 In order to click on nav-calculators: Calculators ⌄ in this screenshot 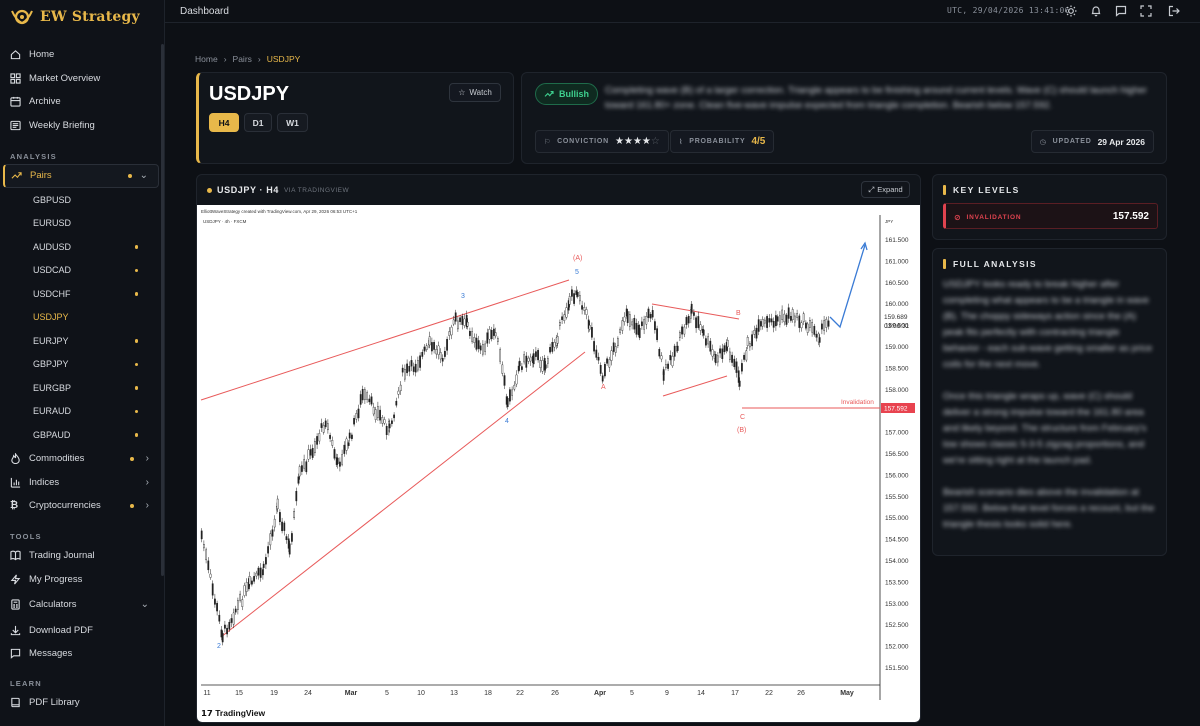, I will do `click(81, 605)`.